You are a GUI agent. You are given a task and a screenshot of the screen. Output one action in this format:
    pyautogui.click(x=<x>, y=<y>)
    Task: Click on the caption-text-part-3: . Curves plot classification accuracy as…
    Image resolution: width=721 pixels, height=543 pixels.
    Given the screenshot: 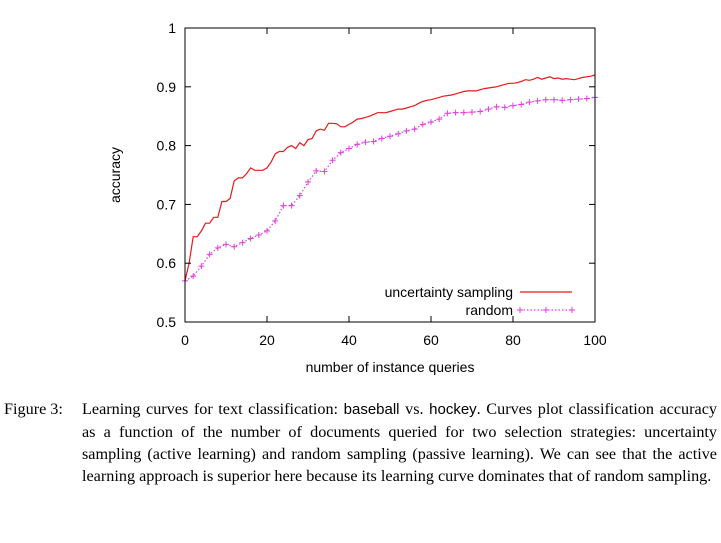 What is the action you would take?
    pyautogui.click(x=399, y=442)
    